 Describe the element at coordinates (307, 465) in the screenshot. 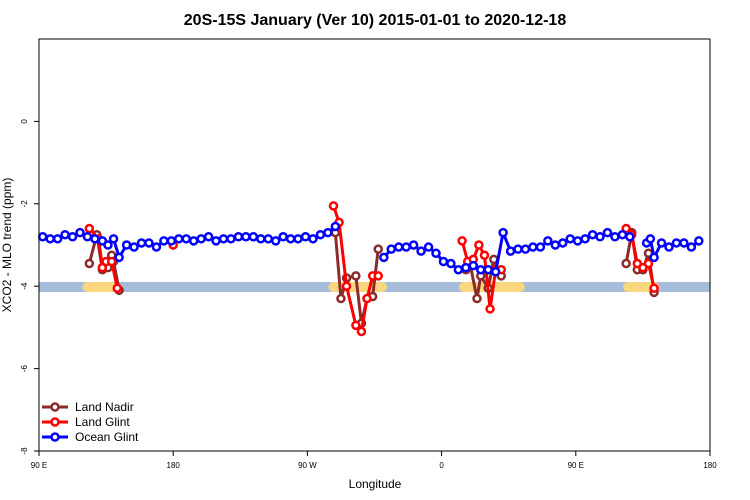

I see `x-tick-label-2: 90 W` at that location.